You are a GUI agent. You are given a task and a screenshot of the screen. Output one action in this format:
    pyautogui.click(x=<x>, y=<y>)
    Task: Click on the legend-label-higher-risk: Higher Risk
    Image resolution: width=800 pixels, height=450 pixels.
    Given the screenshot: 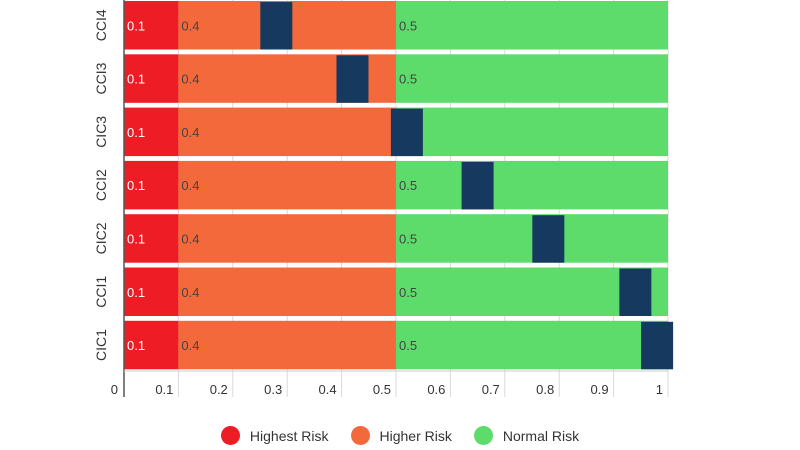 What is the action you would take?
    pyautogui.click(x=415, y=435)
    